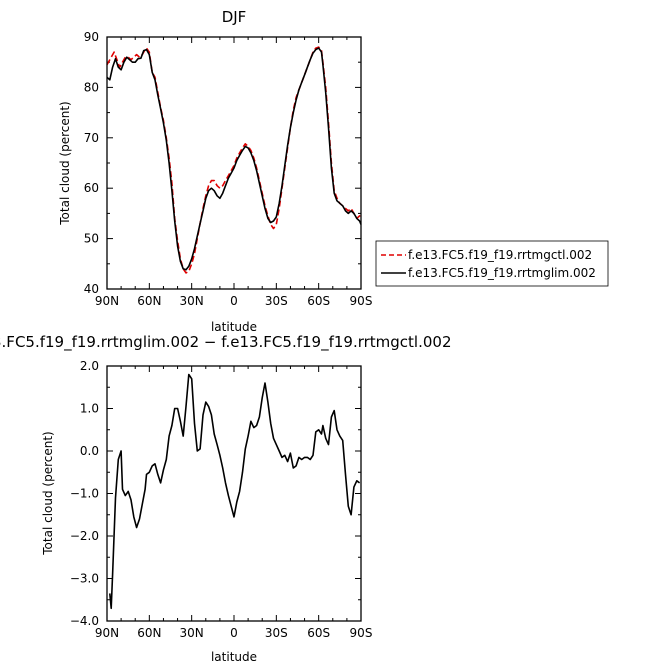 The width and height of the screenshot is (657, 668). Describe the element at coordinates (276, 301) in the screenshot. I see `top-x-tick-label: 30S` at that location.